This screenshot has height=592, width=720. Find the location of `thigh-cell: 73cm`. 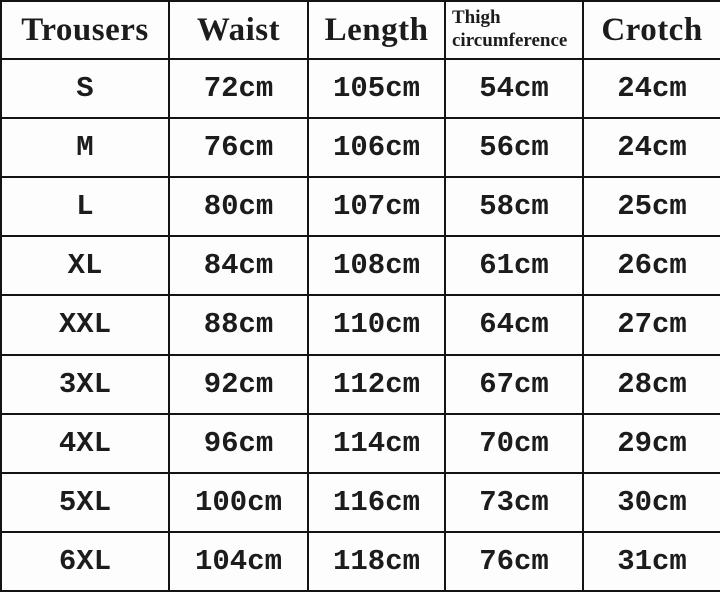

thigh-cell: 73cm is located at coordinates (514, 502).